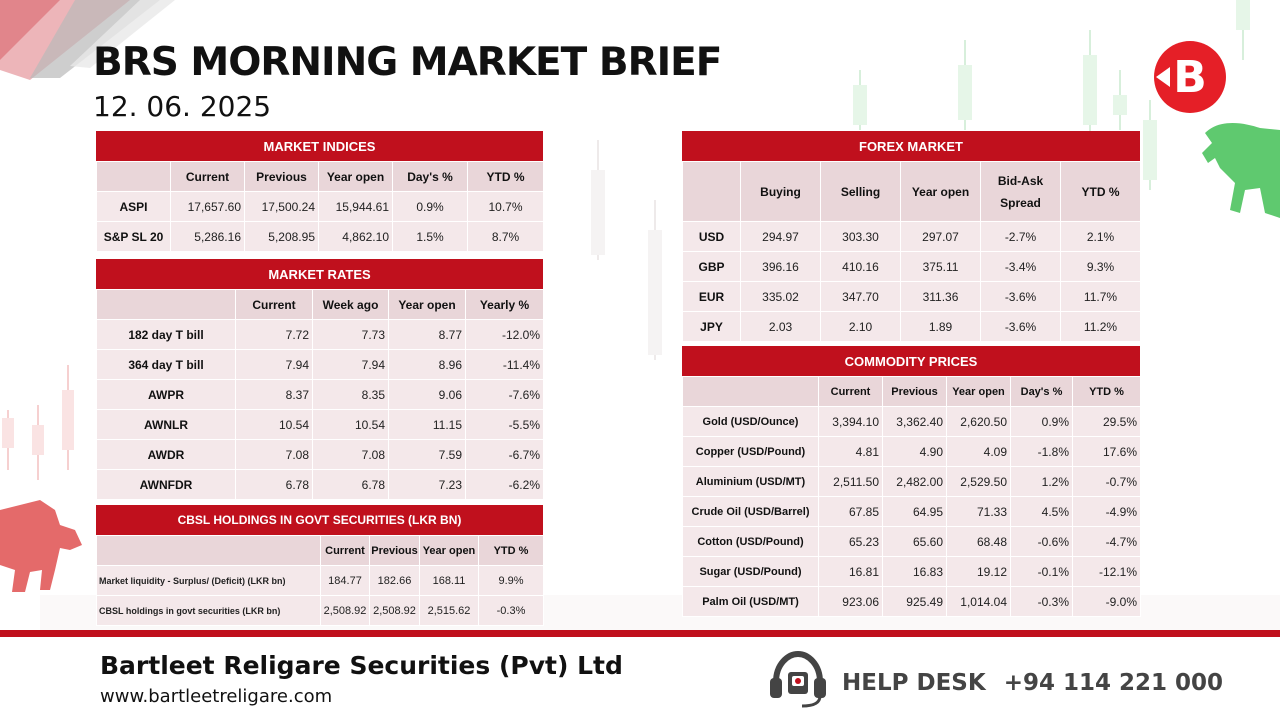 This screenshot has width=1280, height=720. Describe the element at coordinates (798, 679) in the screenshot. I see `headset-icon` at that location.